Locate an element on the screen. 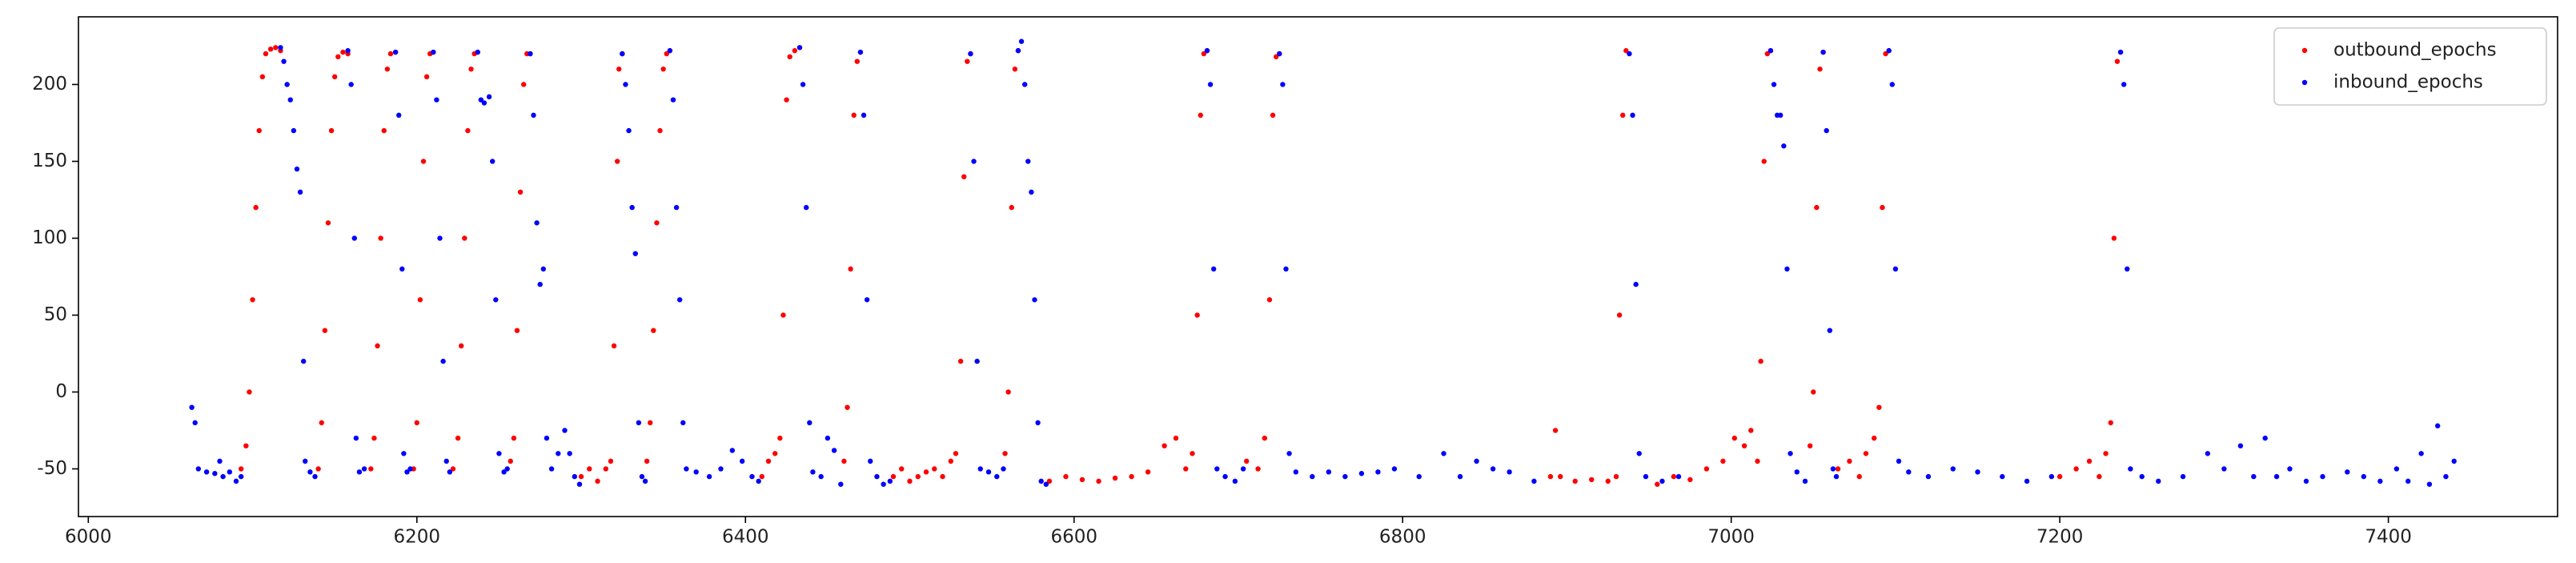 The width and height of the screenshot is (2576, 563). legend-marker is located at coordinates (2304, 82).